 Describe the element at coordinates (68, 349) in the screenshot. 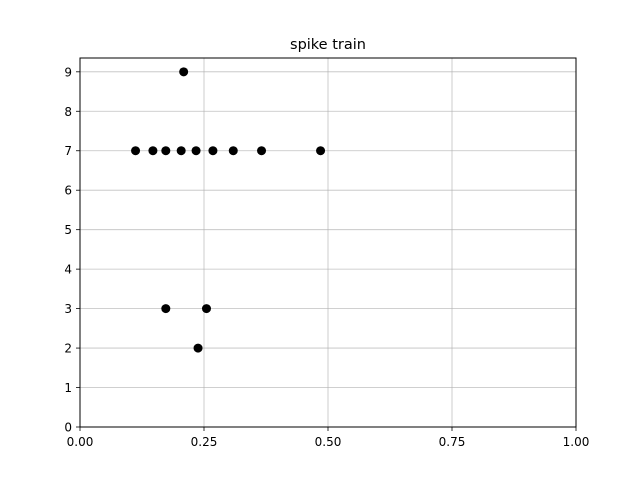

I see `y-tick-label: 2` at that location.